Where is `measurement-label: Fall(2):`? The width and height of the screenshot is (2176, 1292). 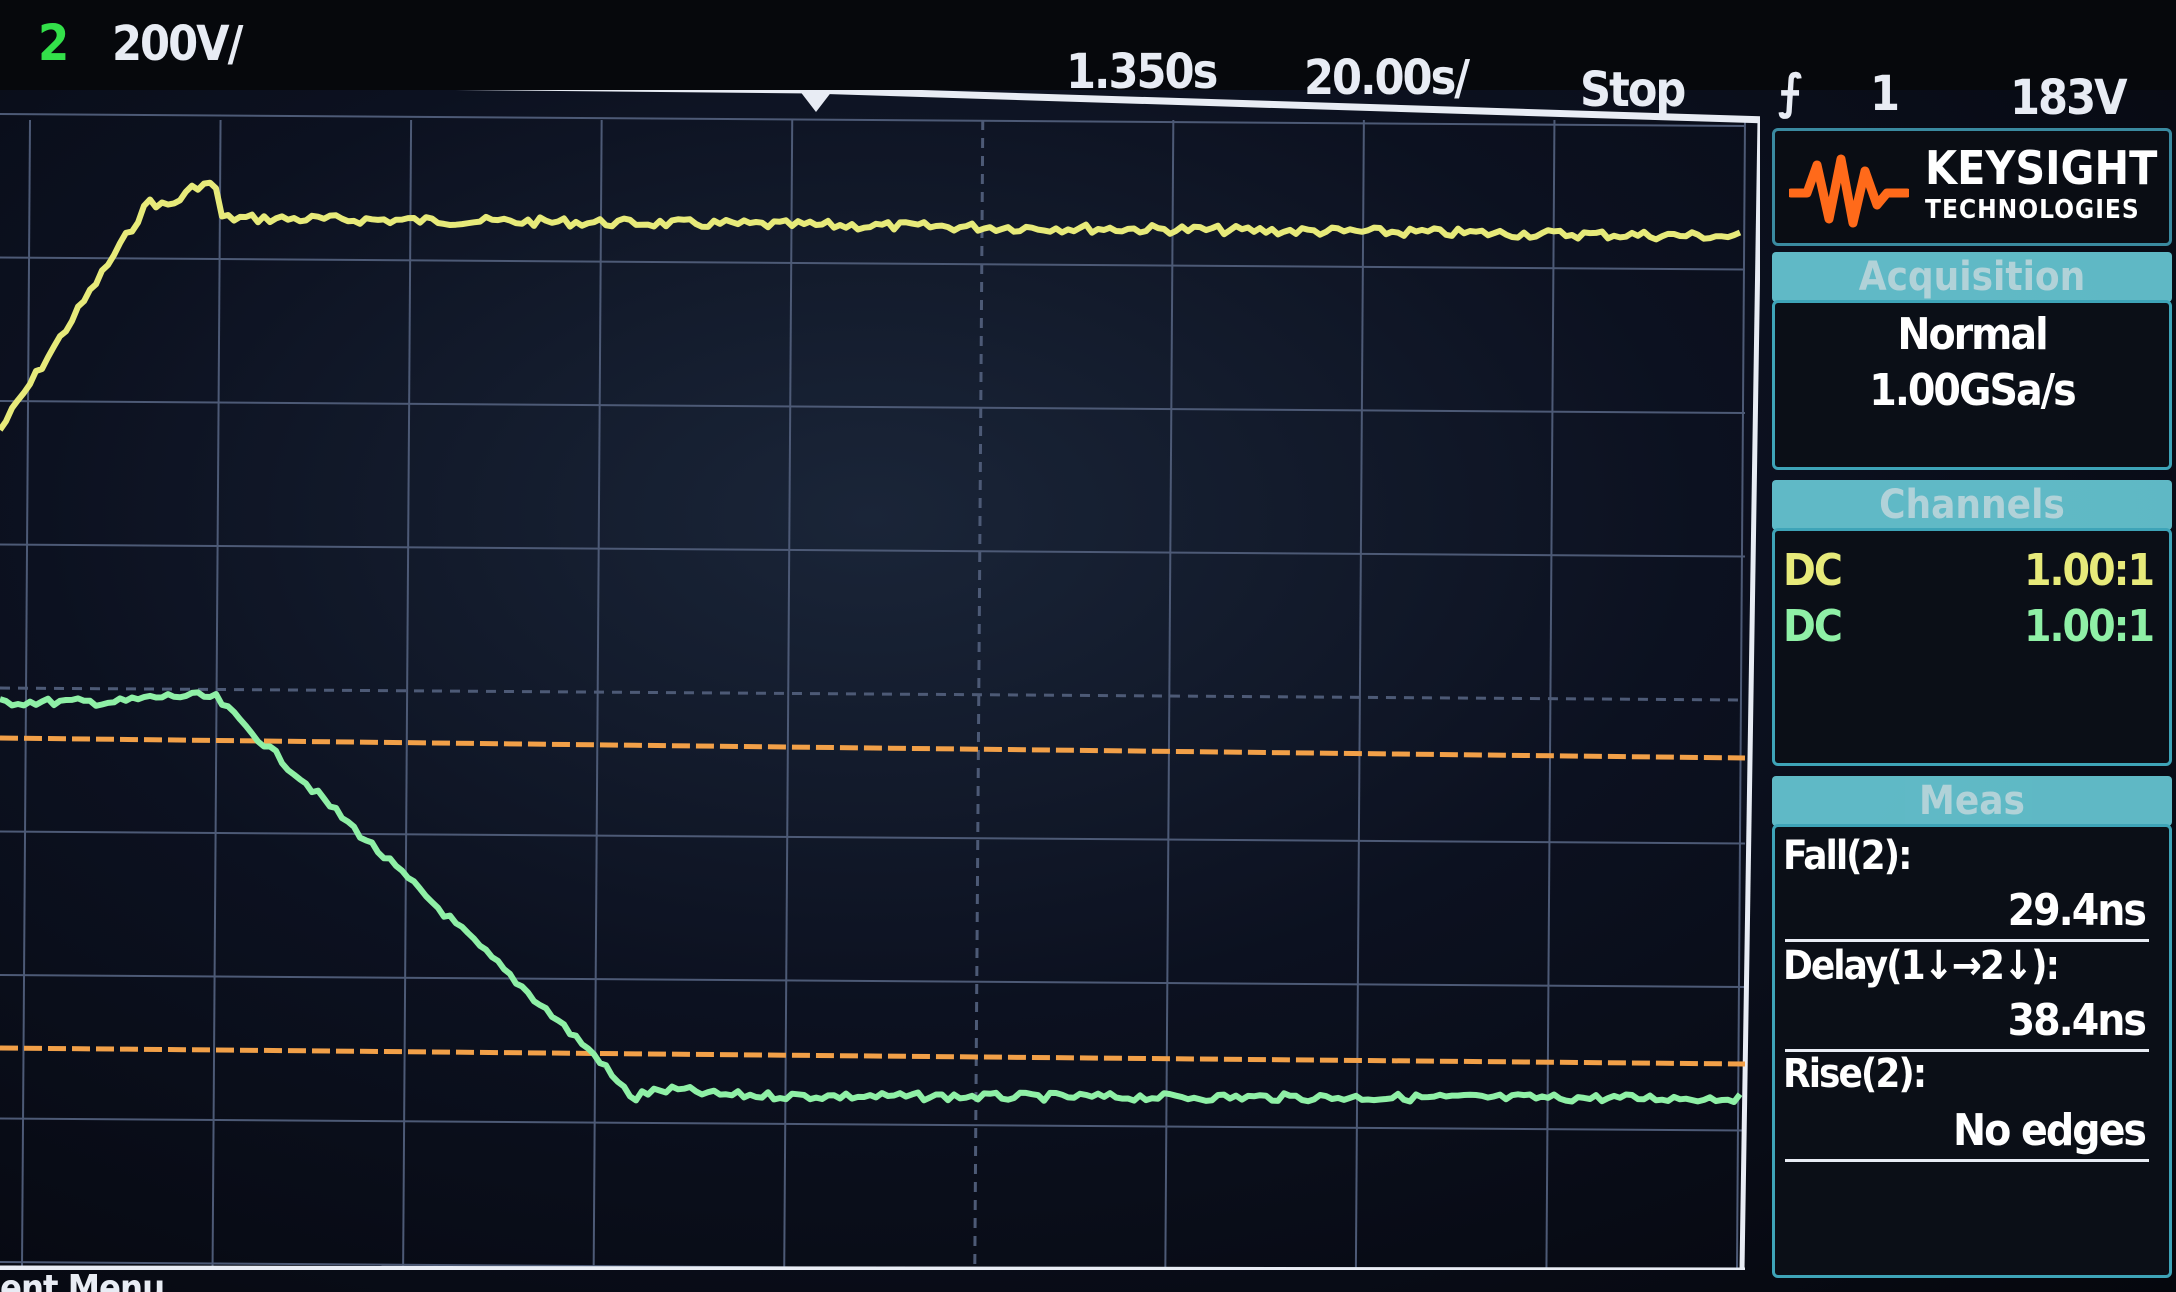
measurement-label: Fall(2): is located at coordinates (1847, 856).